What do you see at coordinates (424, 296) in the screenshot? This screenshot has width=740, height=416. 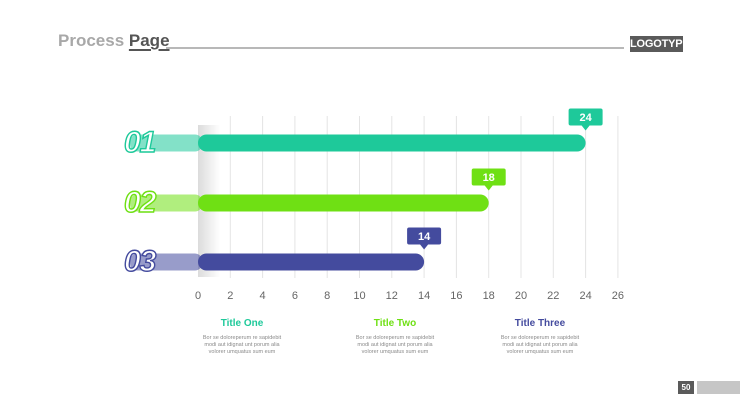 I see `x-tick-label-14: 14` at bounding box center [424, 296].